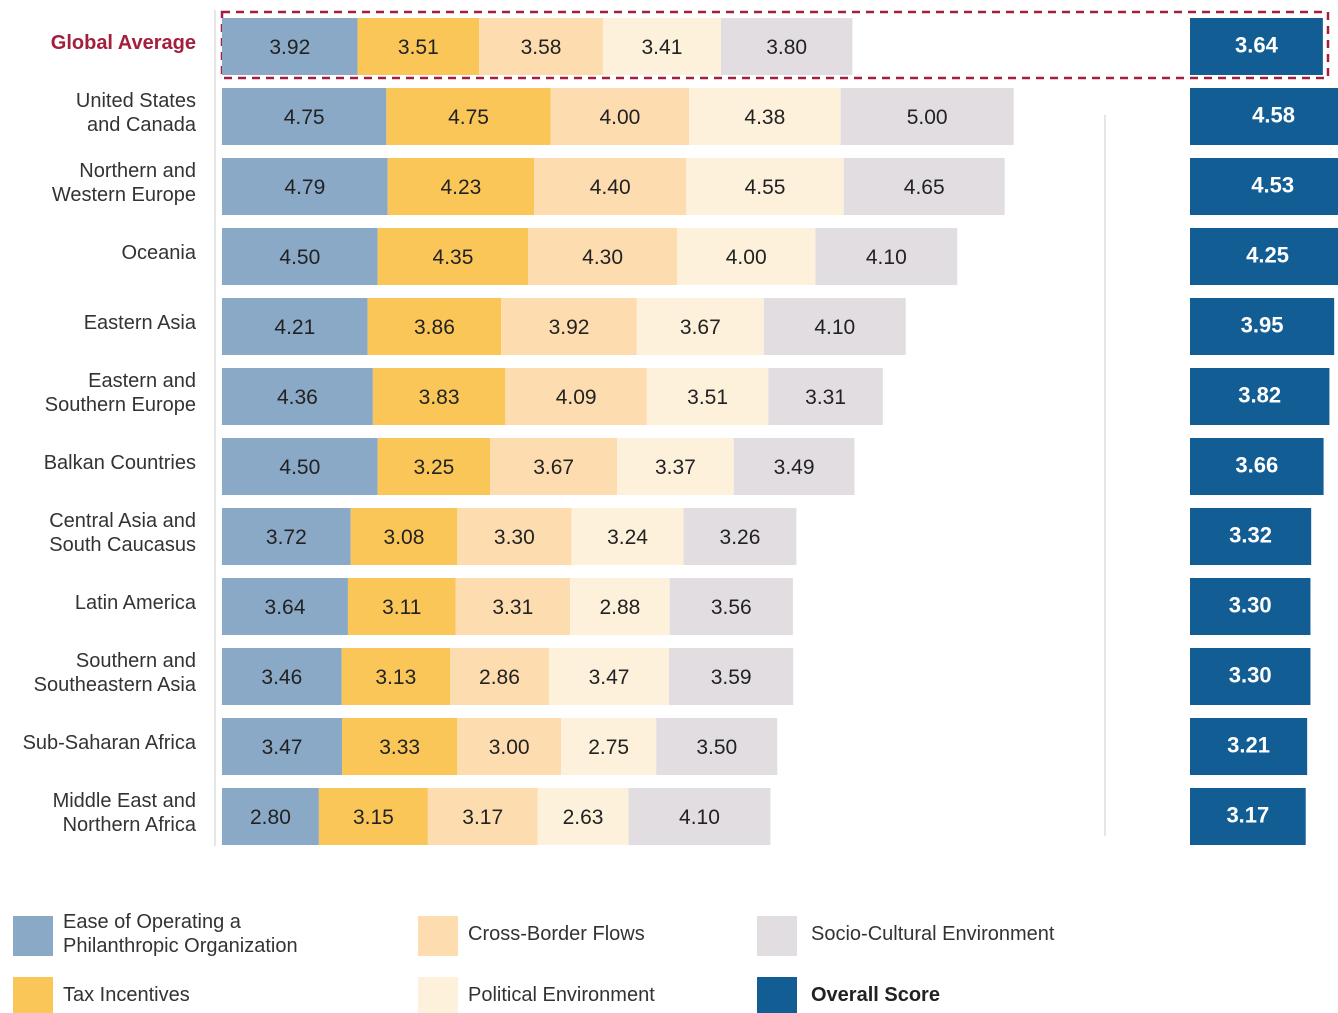 This screenshot has height=1013, width=1338. I want to click on value-label: 3.13, so click(395, 677).